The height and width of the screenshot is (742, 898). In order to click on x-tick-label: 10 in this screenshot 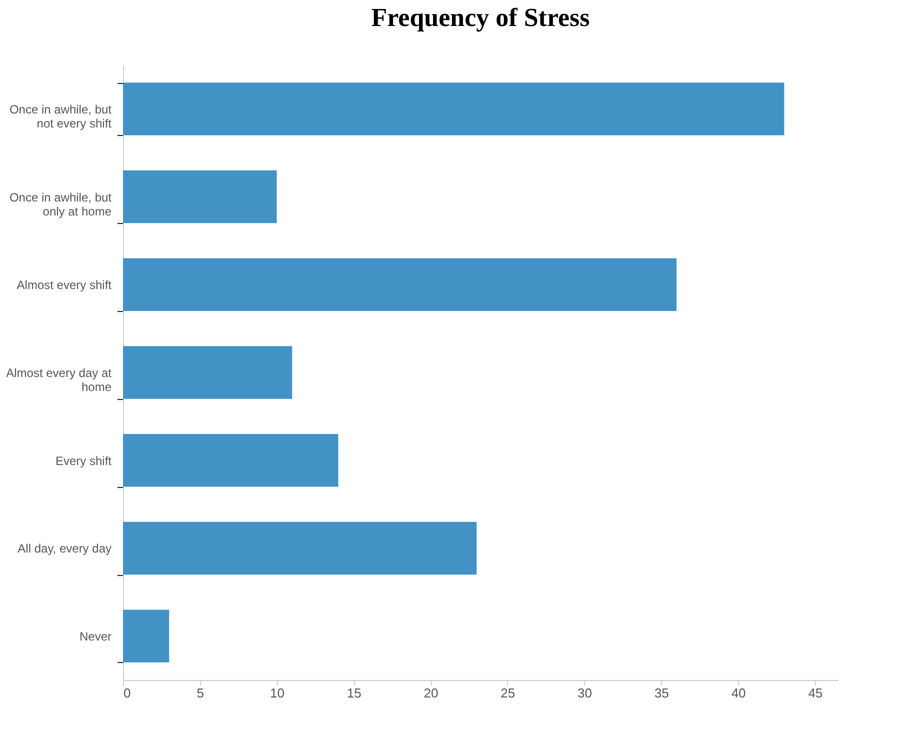, I will do `click(277, 693)`.